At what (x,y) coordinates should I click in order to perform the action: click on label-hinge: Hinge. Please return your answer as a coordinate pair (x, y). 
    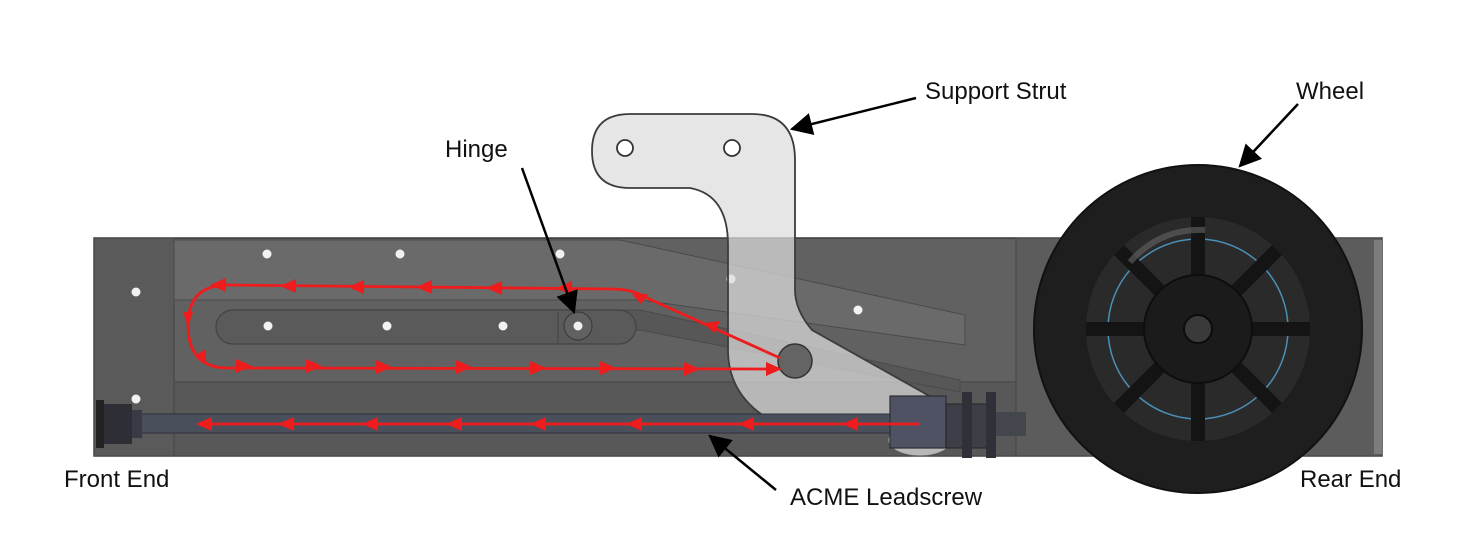
    Looking at the image, I should click on (476, 149).